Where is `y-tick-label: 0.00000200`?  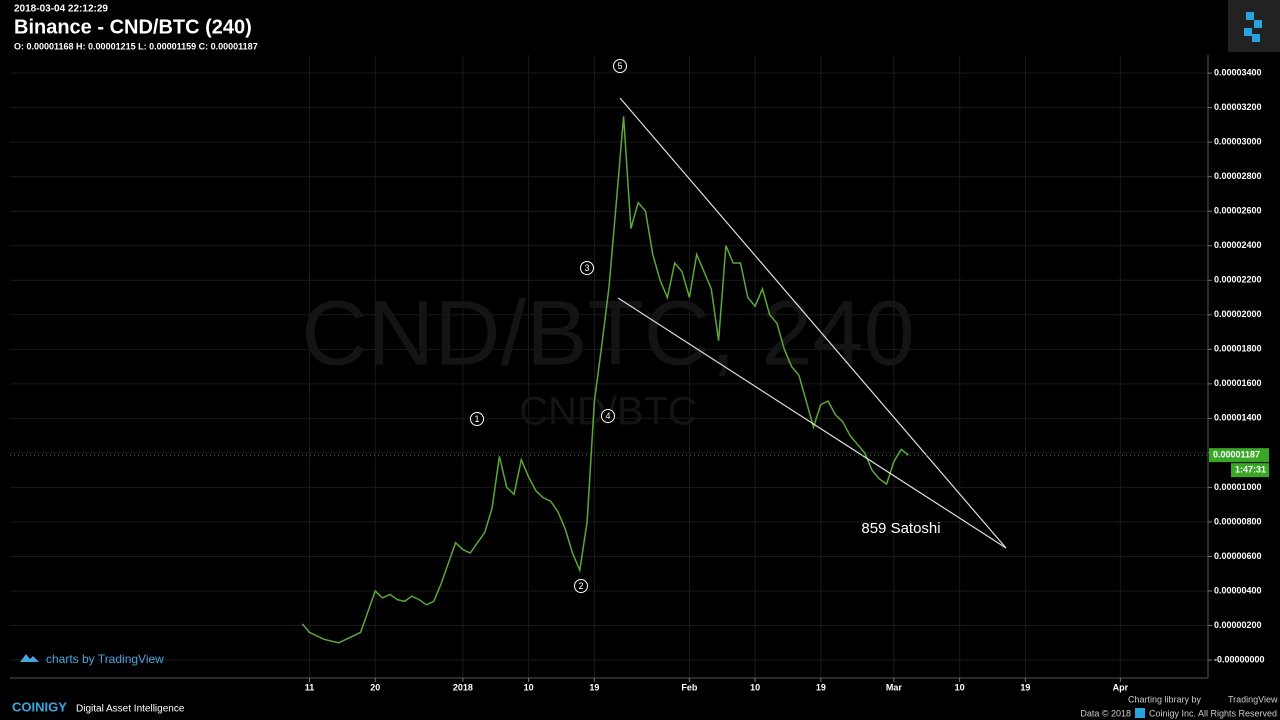 y-tick-label: 0.00000200 is located at coordinates (1238, 625).